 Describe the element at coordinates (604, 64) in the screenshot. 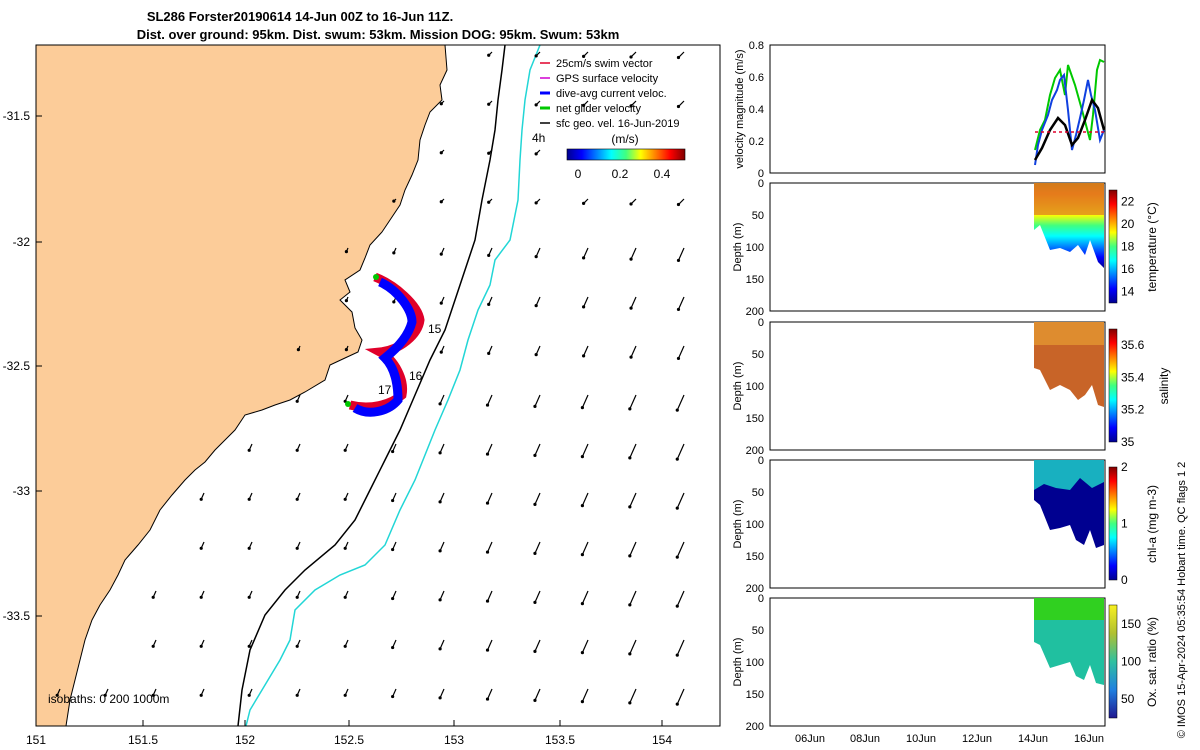

I see `legend-swim-vector: 25cm/s swim vector` at that location.